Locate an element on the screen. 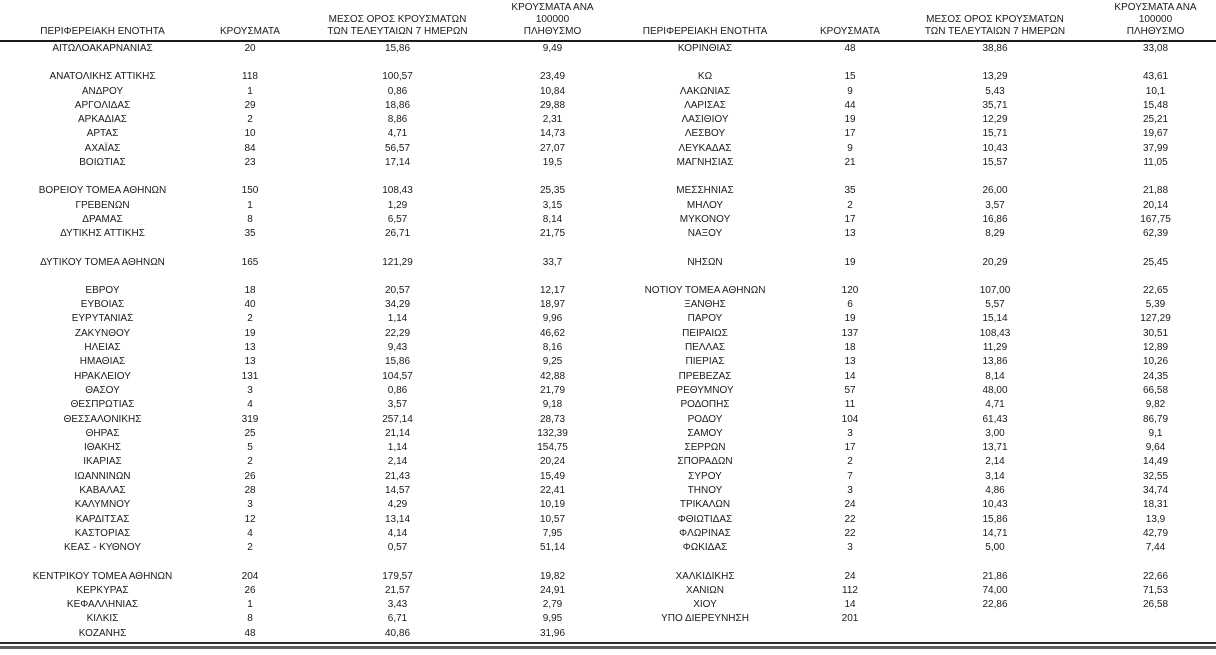  table-row: ΙΩΑΝΝΙΝΩΝ 26 21,43 15,49 ΣΥΡΟΥ 7 3,14 32,55 is located at coordinates (608, 477).